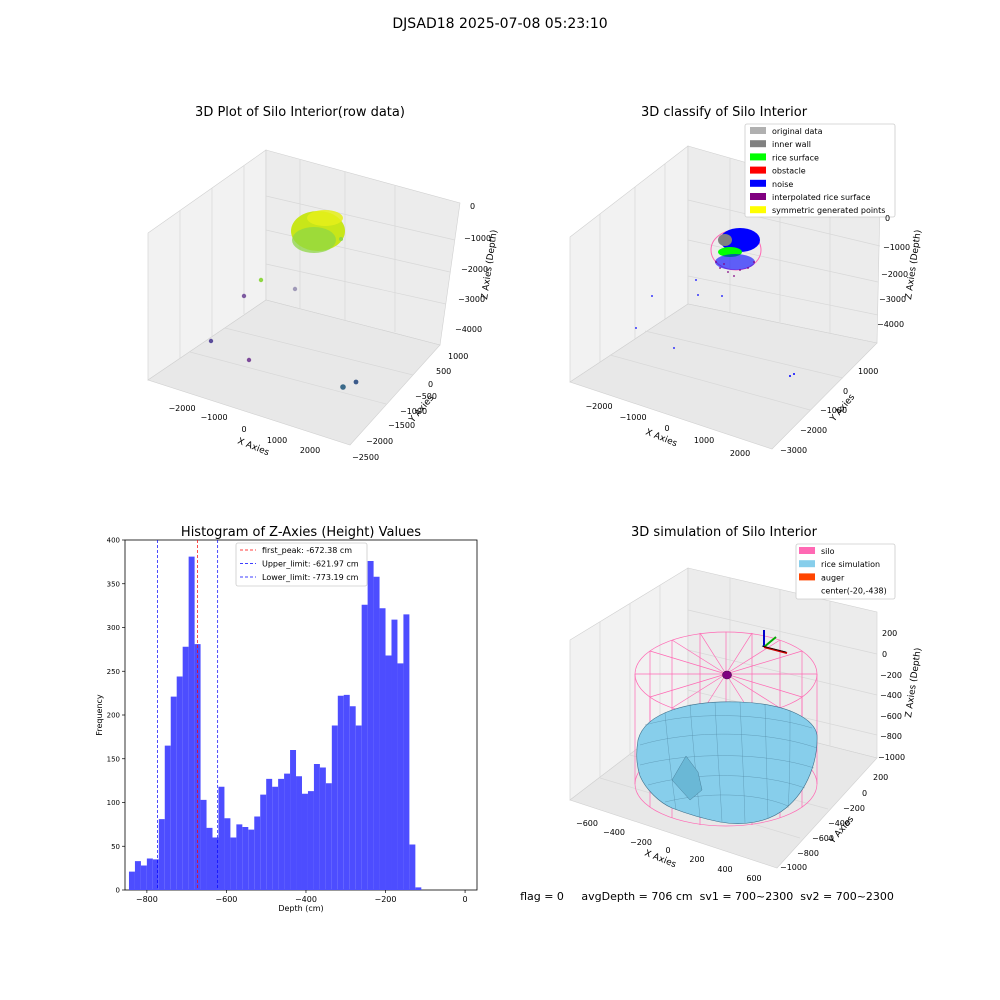  I want to click on p1-x-tick: −1000, so click(213, 417).